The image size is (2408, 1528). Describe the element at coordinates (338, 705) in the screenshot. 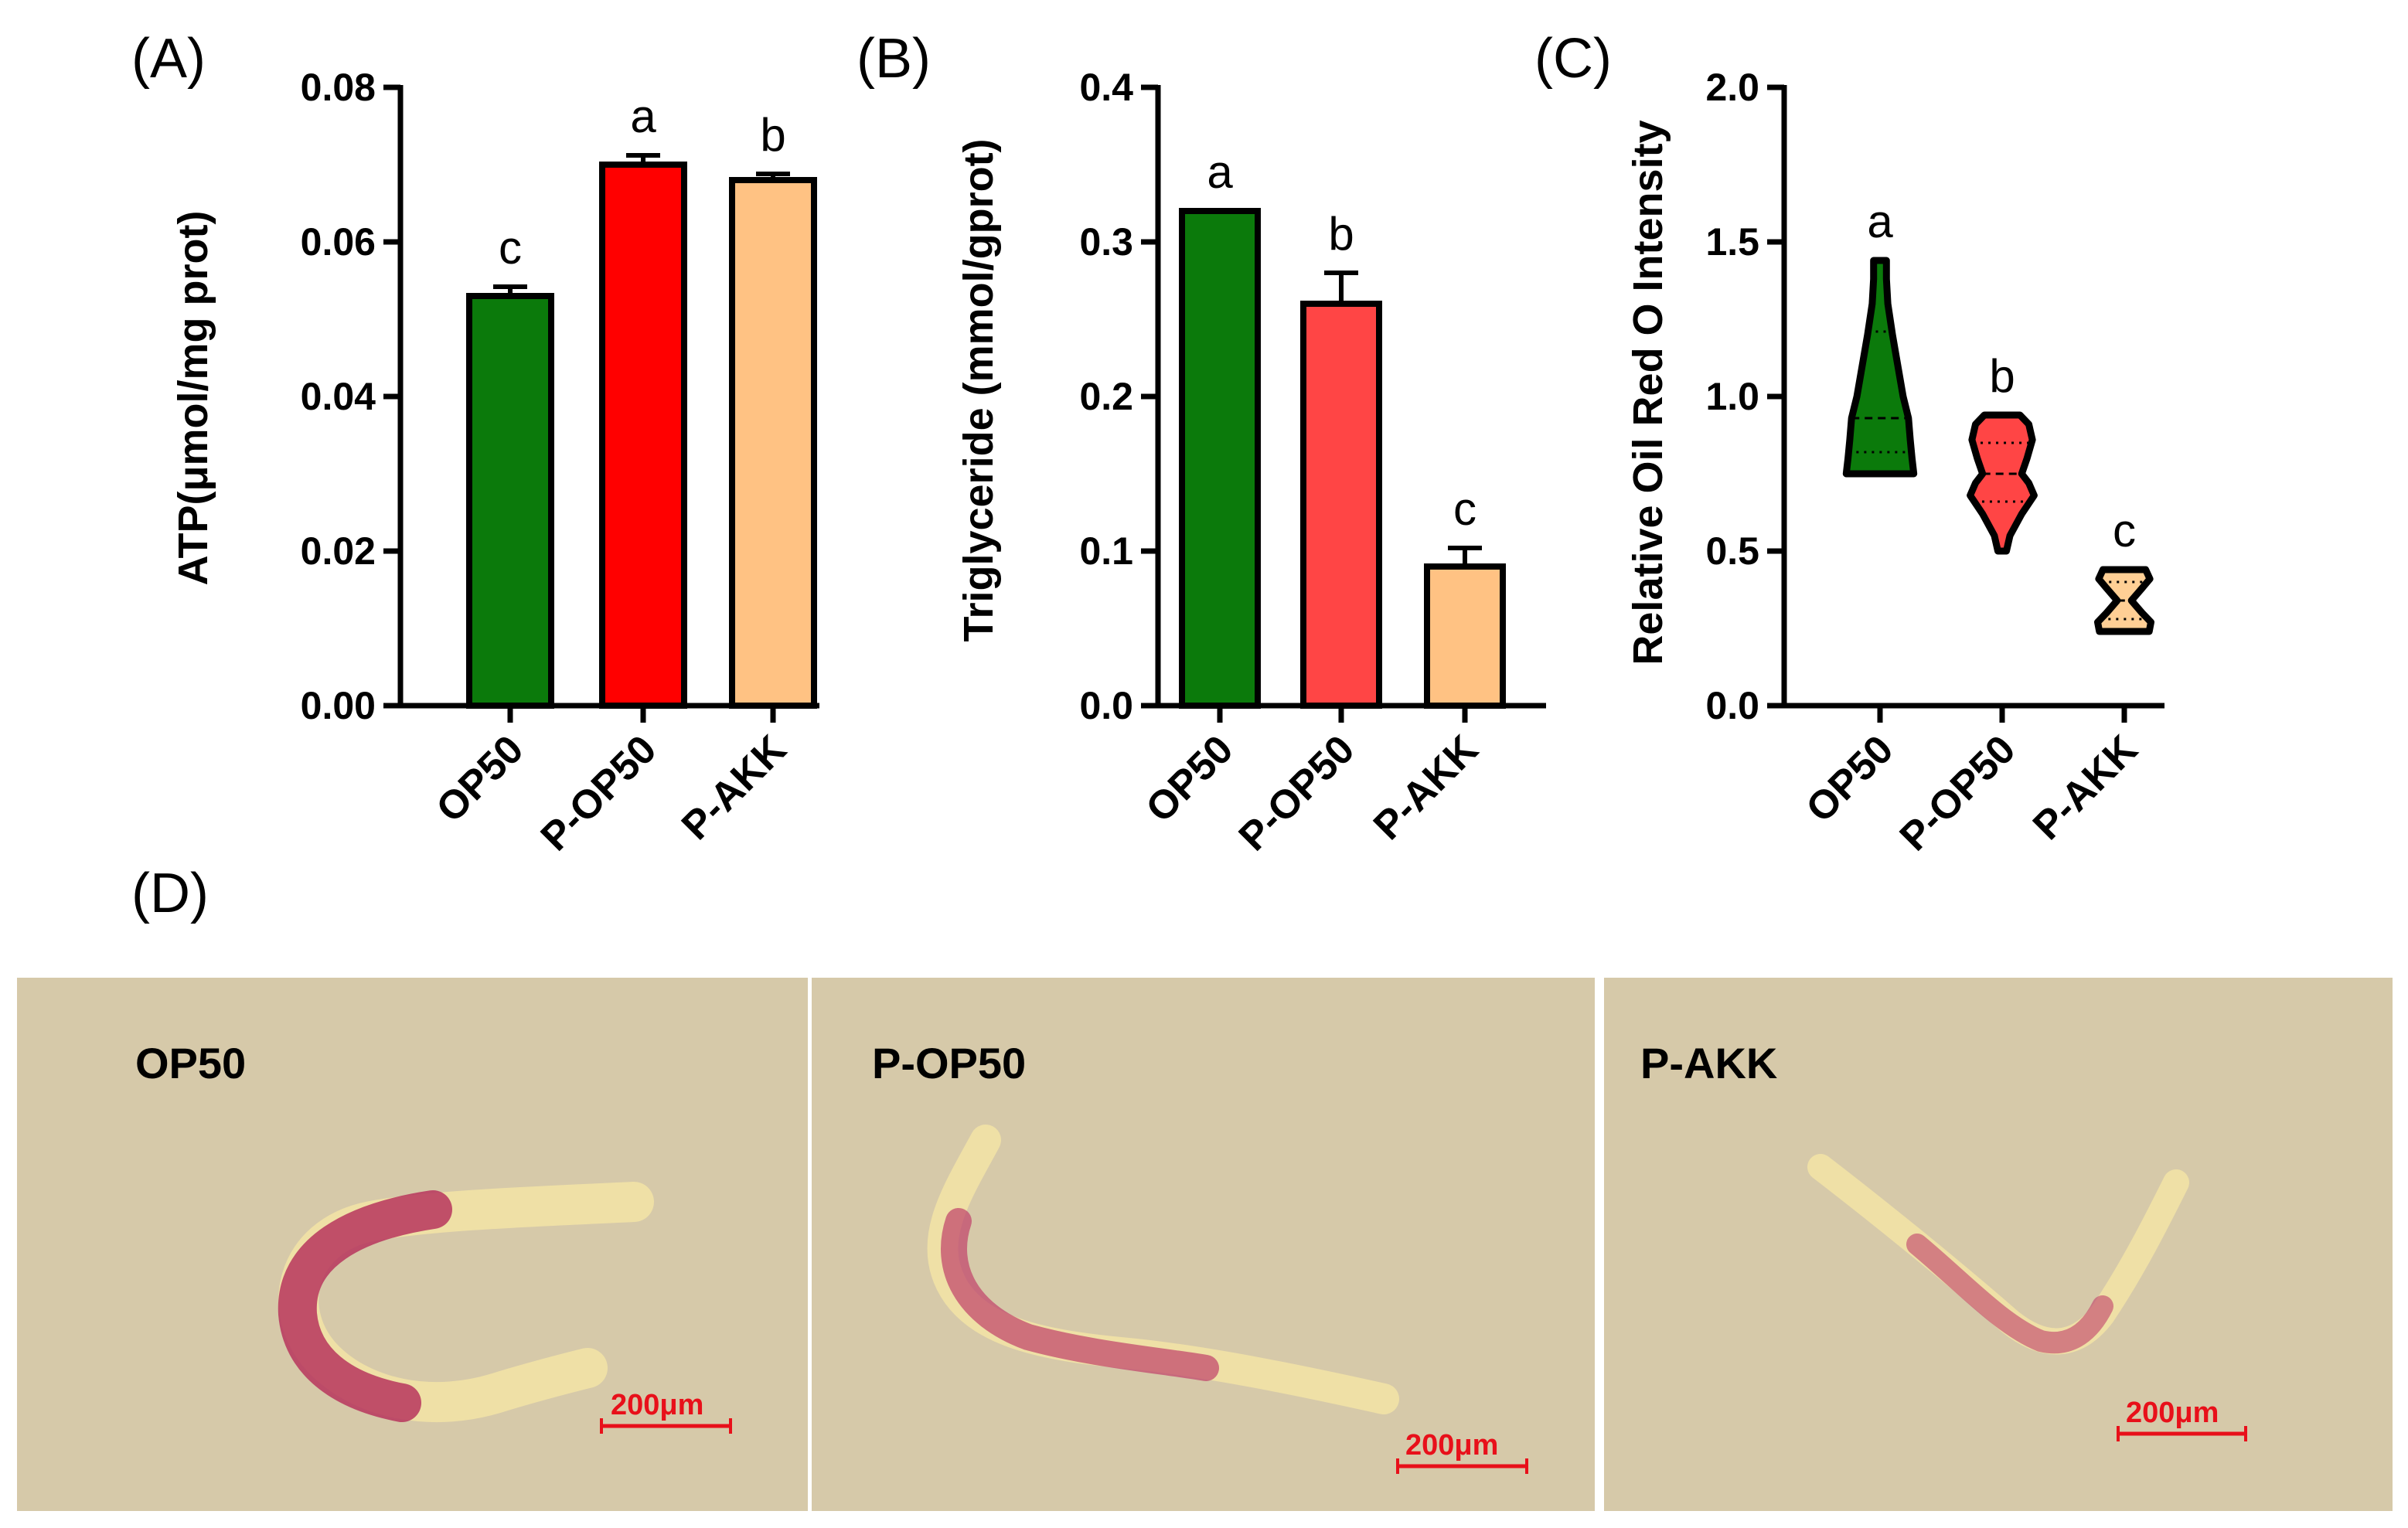

I see `y-tick-label: 0.00` at that location.